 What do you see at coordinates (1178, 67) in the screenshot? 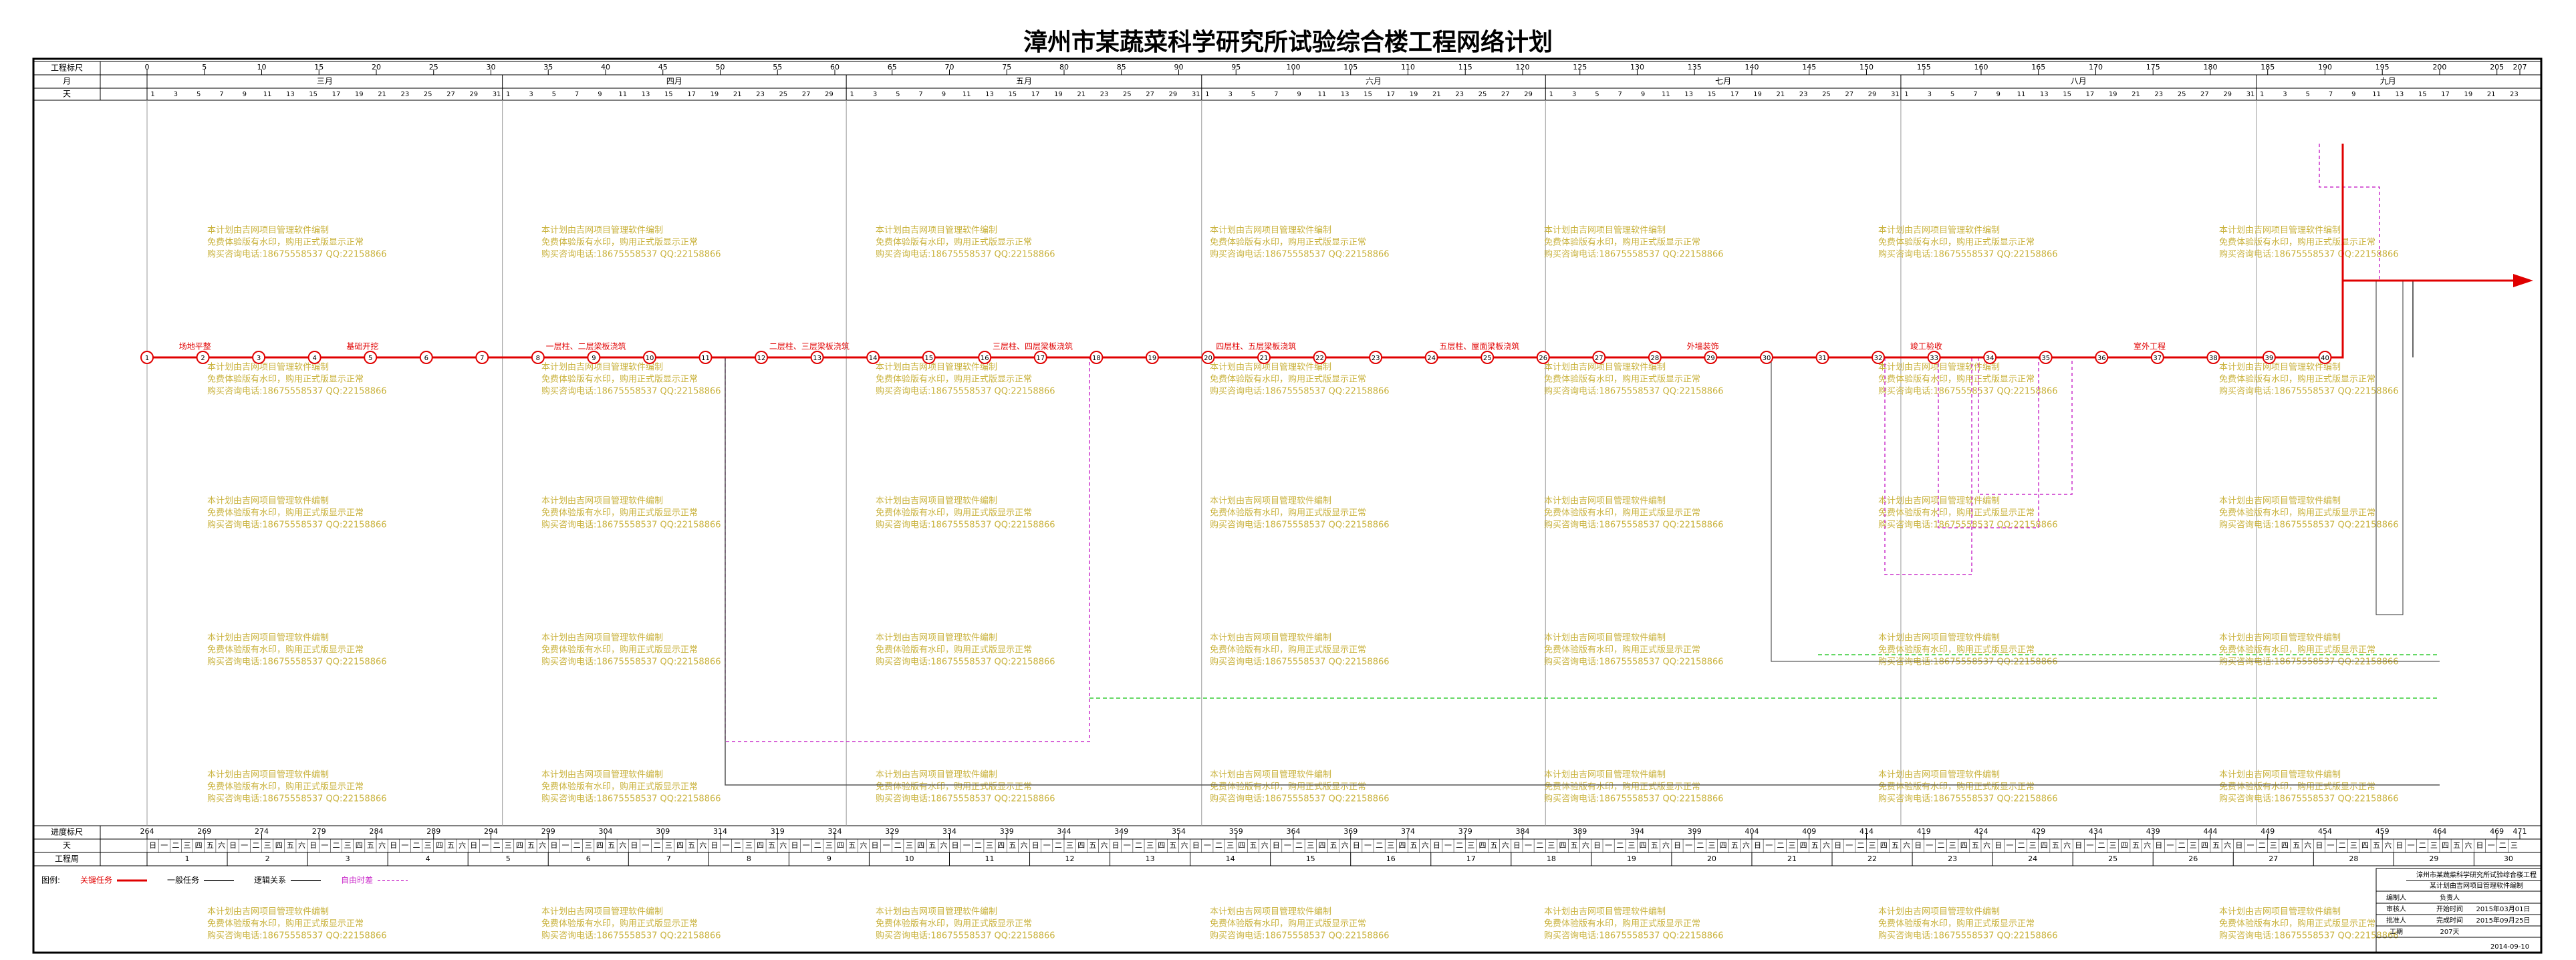
I see `scale-tick: 90` at bounding box center [1178, 67].